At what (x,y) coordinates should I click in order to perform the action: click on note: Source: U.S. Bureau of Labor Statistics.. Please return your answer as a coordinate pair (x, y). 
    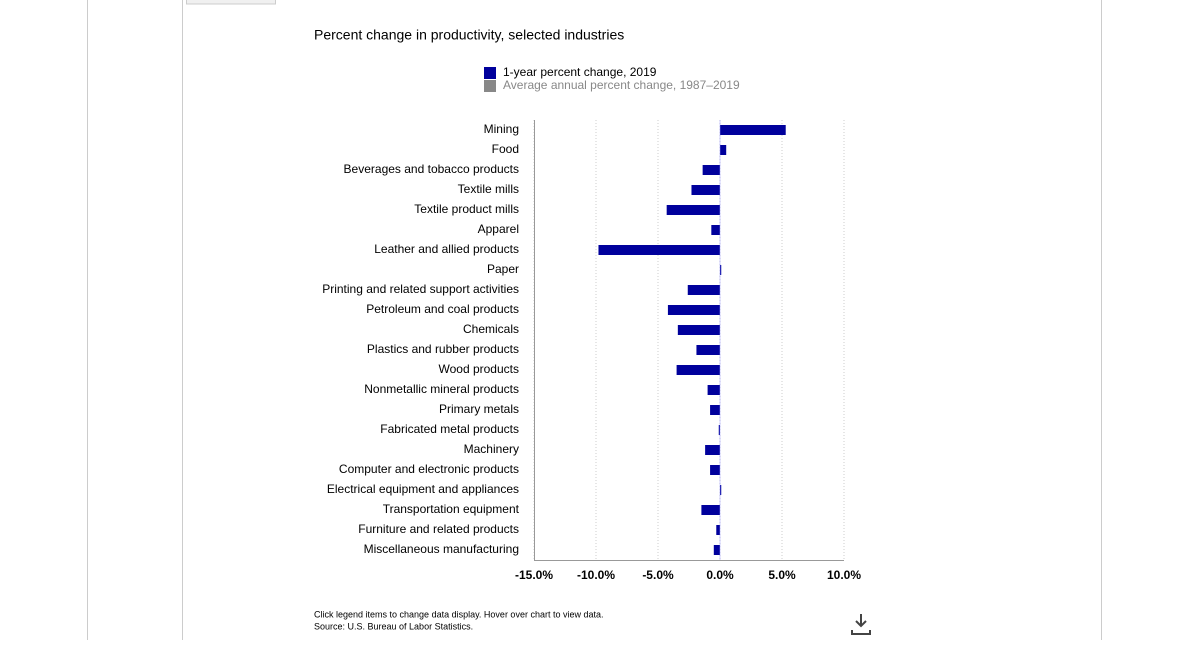
    Looking at the image, I should click on (393, 626).